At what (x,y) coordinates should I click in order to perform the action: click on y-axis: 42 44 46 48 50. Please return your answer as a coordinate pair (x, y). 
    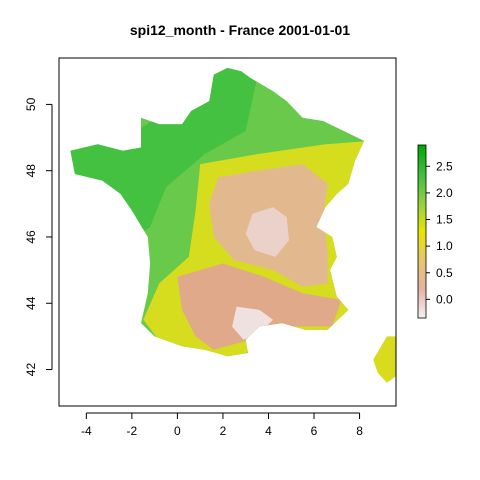
    Looking at the image, I should click on (38, 237).